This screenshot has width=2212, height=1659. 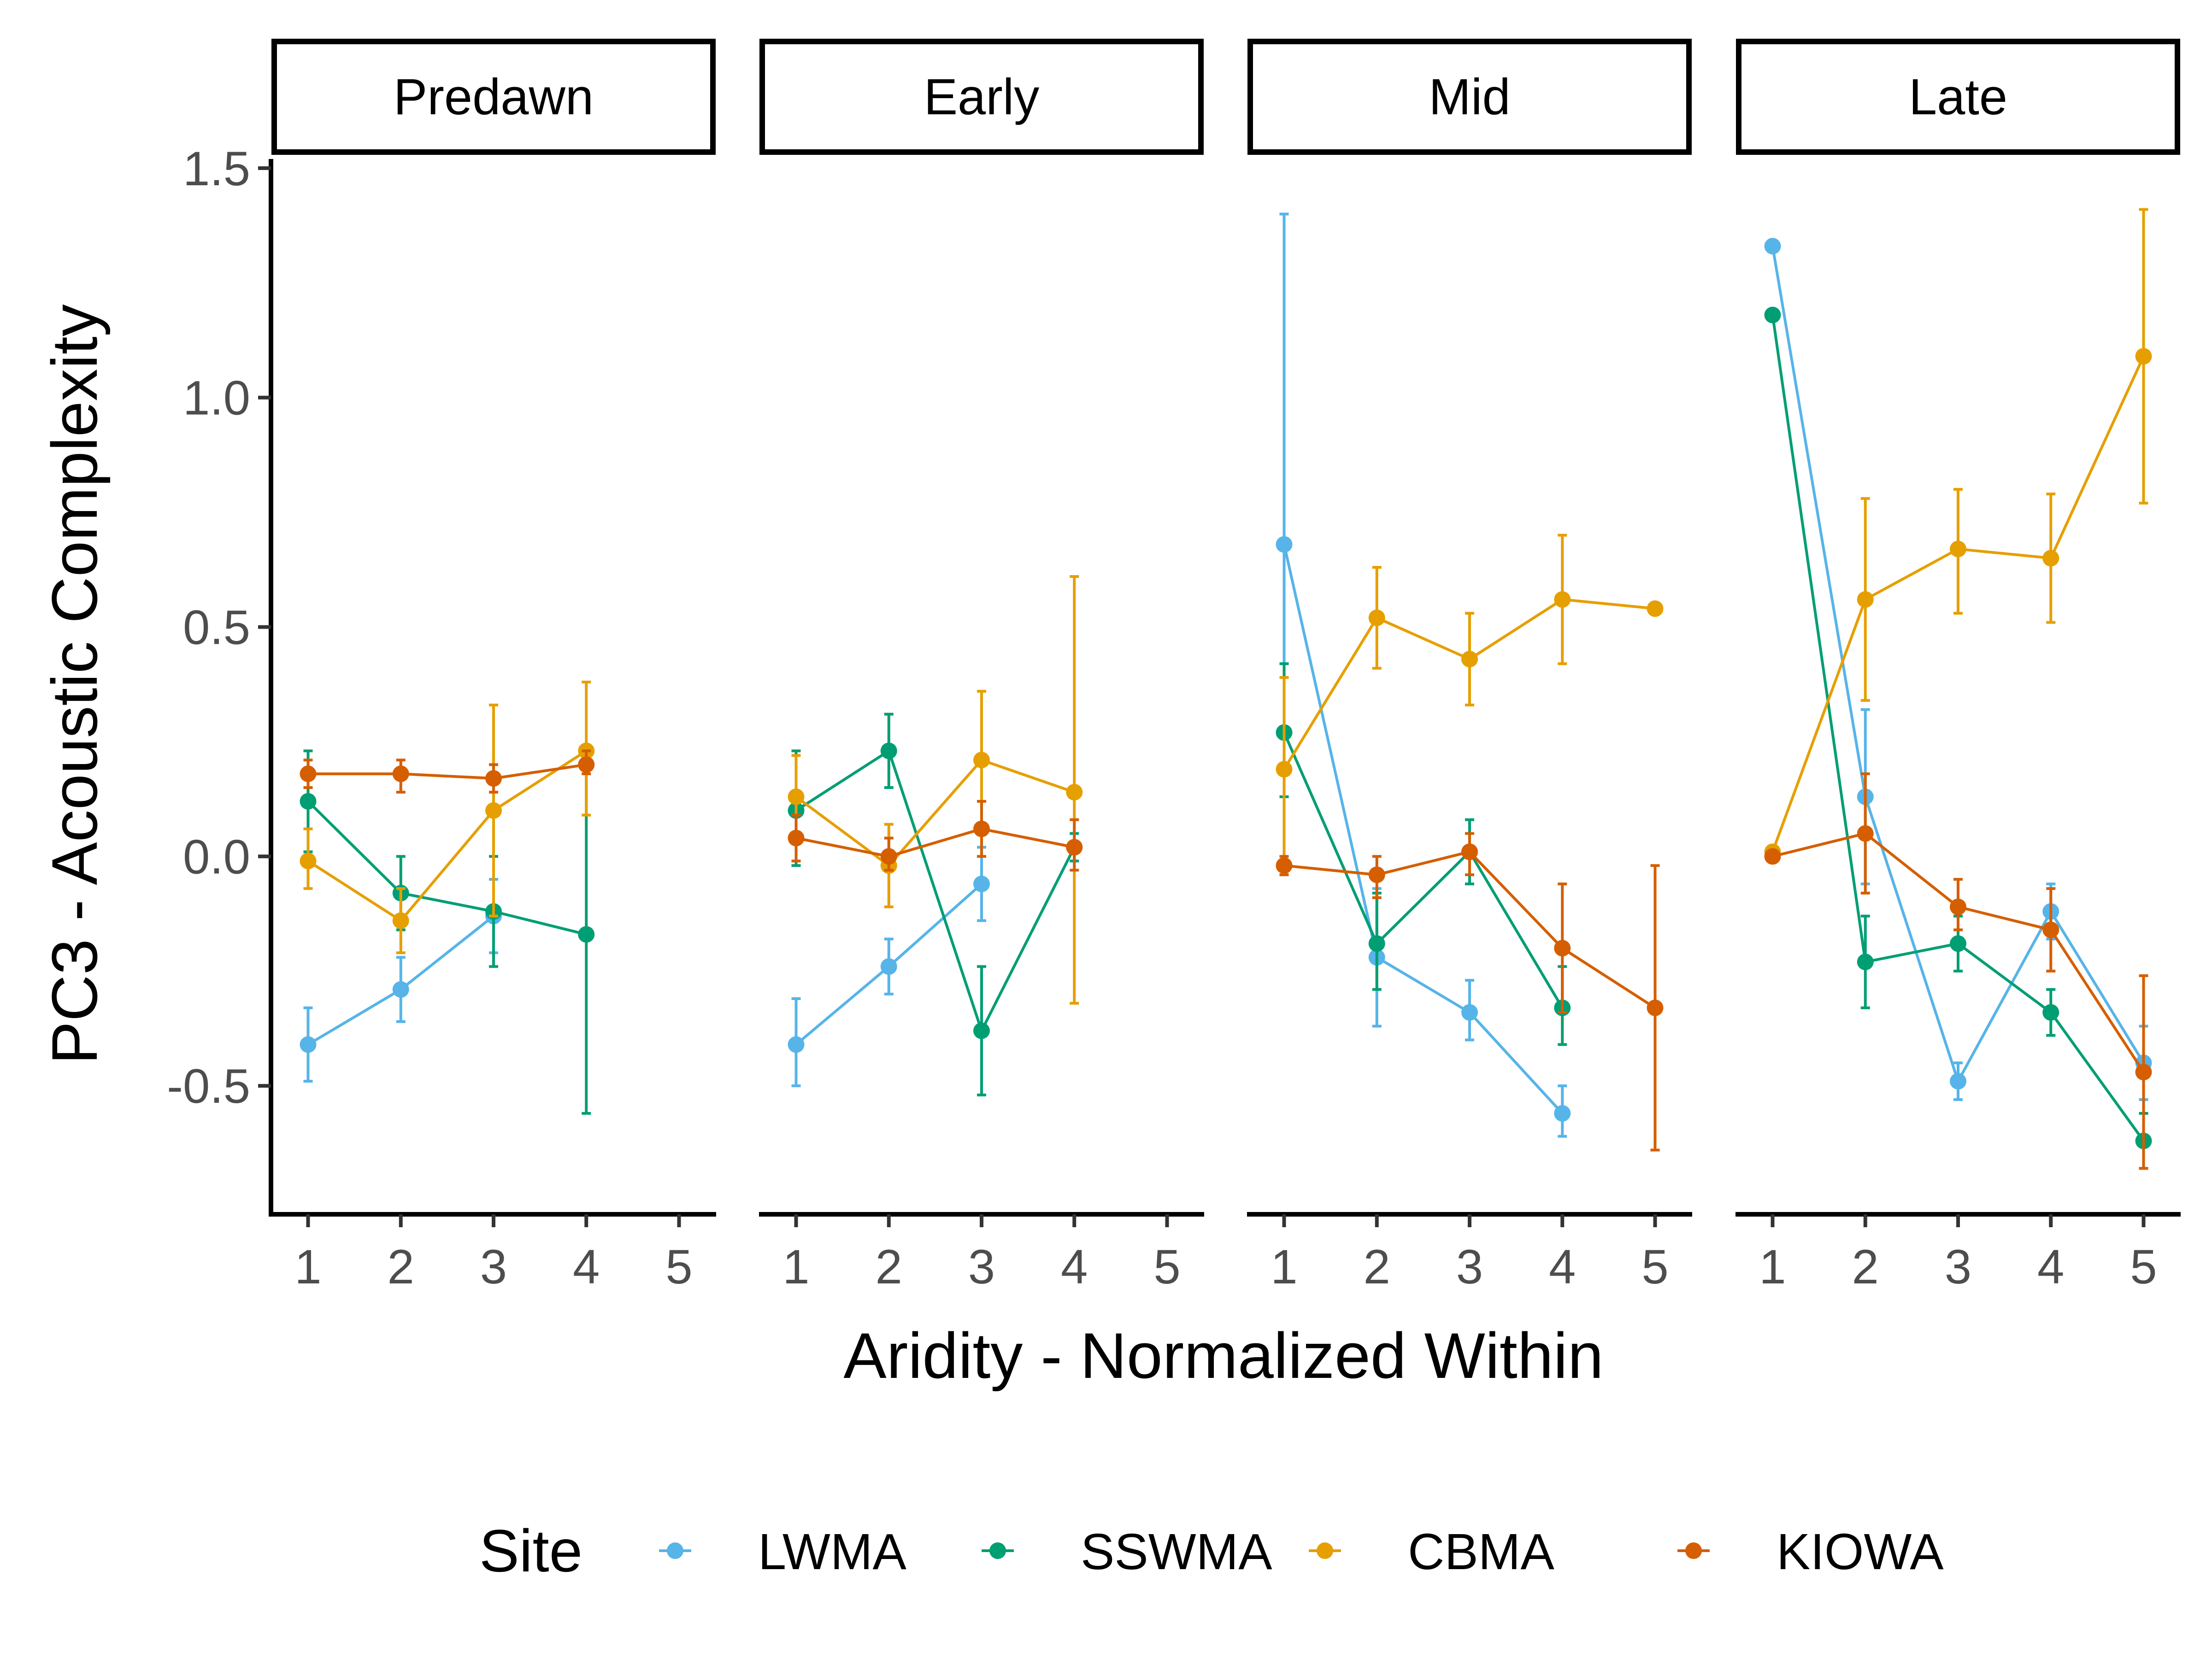 I want to click on legend: Site LWMA SSWMA CBMA KIOWA, so click(x=1211, y=1550).